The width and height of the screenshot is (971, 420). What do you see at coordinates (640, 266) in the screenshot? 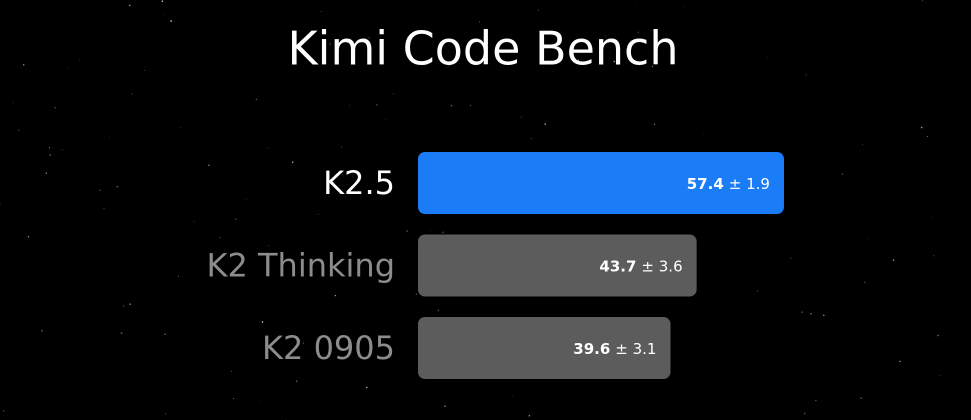
I see `value-label: 43.7 ± 3.6` at bounding box center [640, 266].